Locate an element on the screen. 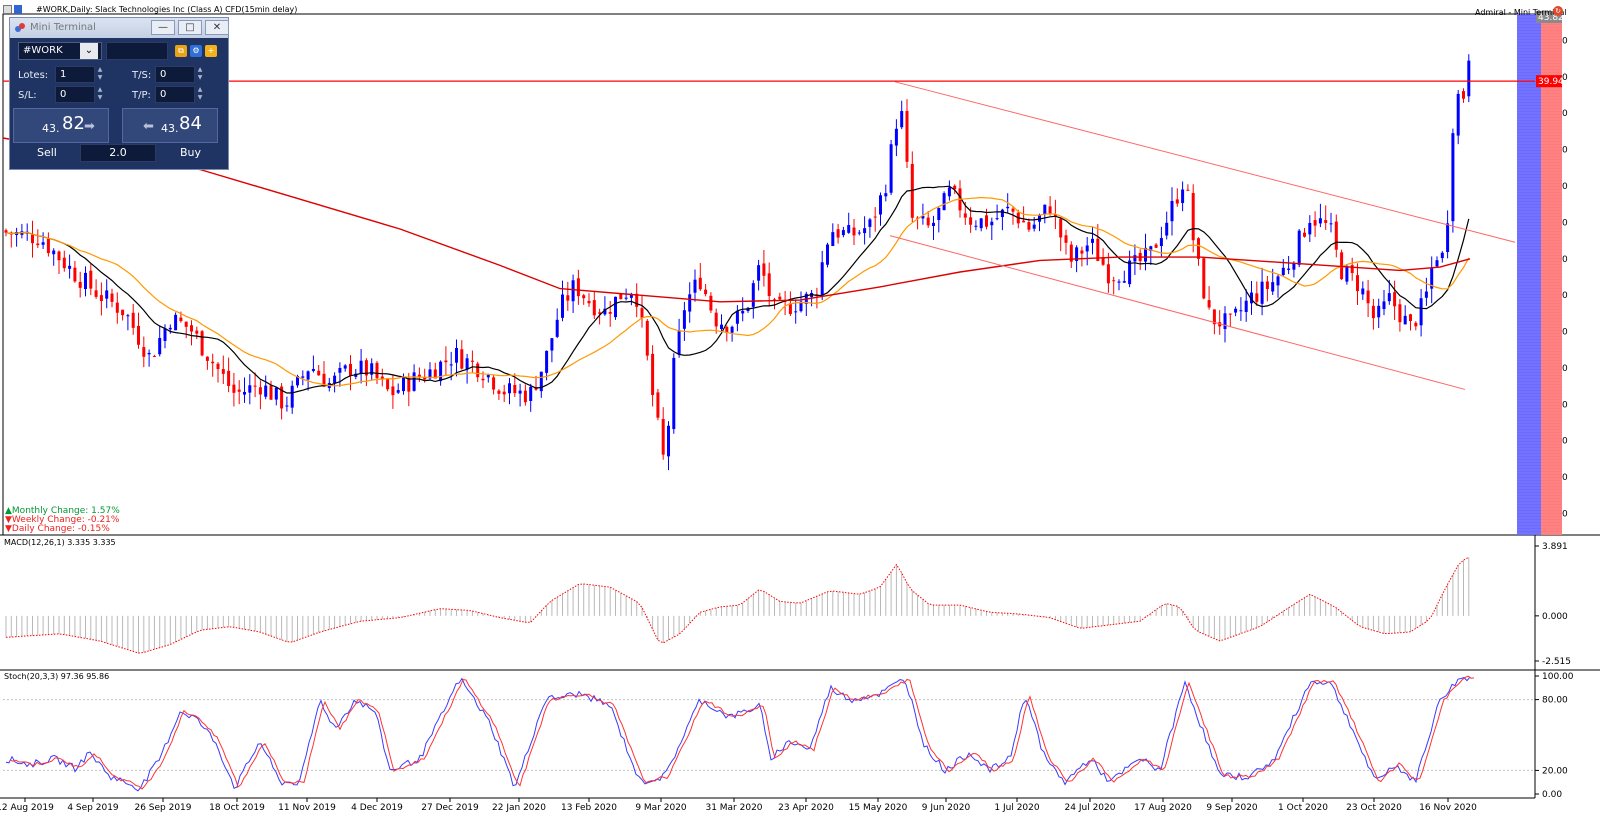 The height and width of the screenshot is (815, 1600). sell-button: Sell is located at coordinates (47, 152).